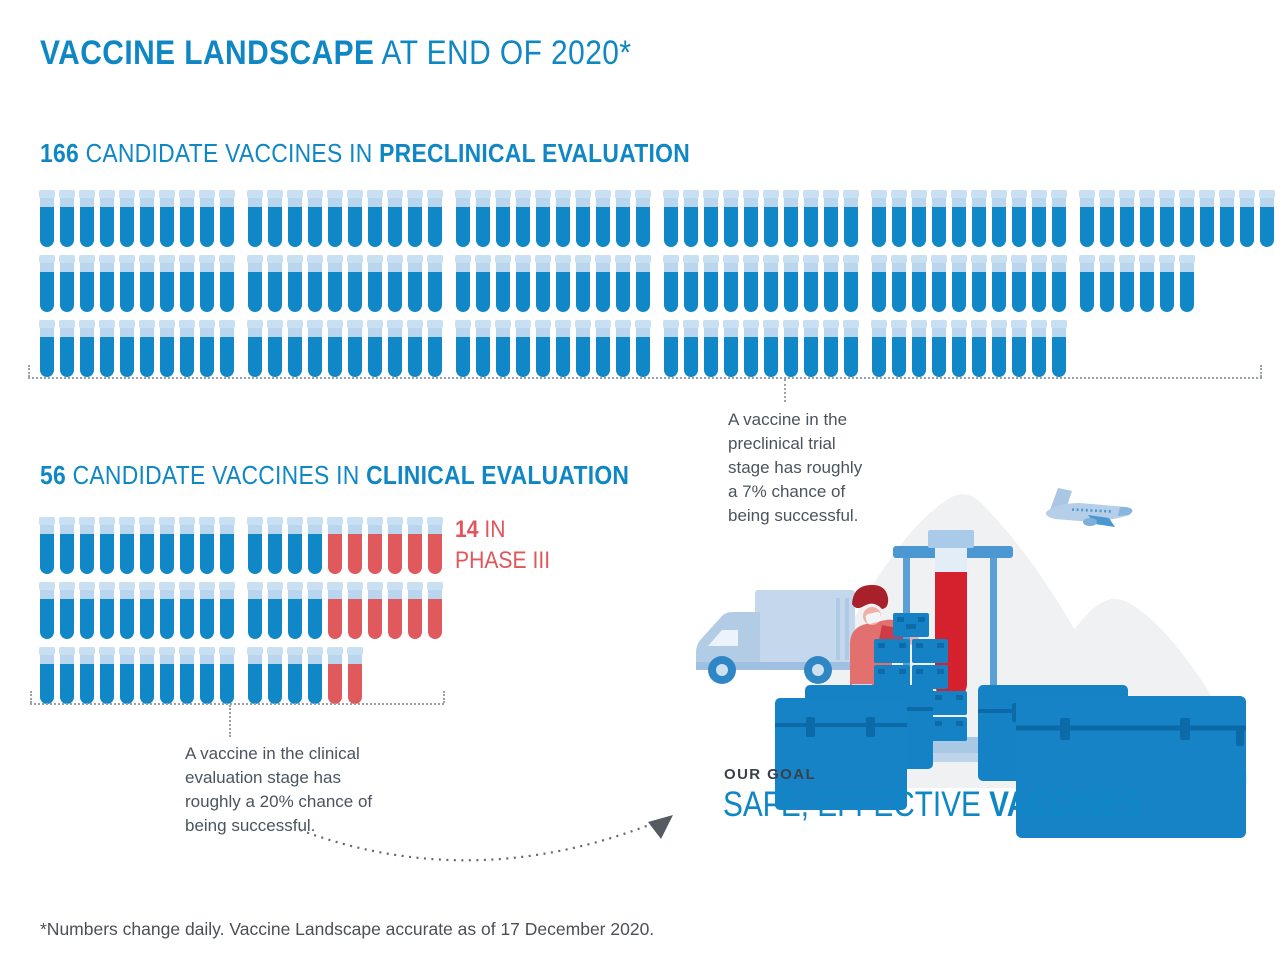 The width and height of the screenshot is (1281, 965). Describe the element at coordinates (241, 614) in the screenshot. I see `clinical-pictogram` at that location.